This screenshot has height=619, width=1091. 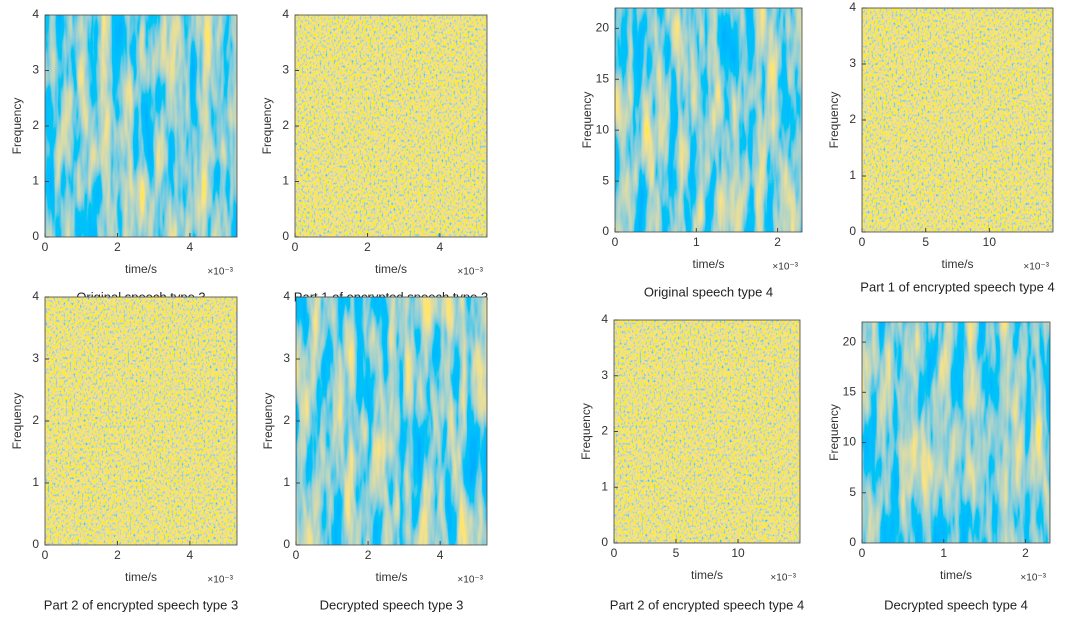 What do you see at coordinates (392, 604) in the screenshot?
I see `panel-caption: Decrypted speech type 3` at bounding box center [392, 604].